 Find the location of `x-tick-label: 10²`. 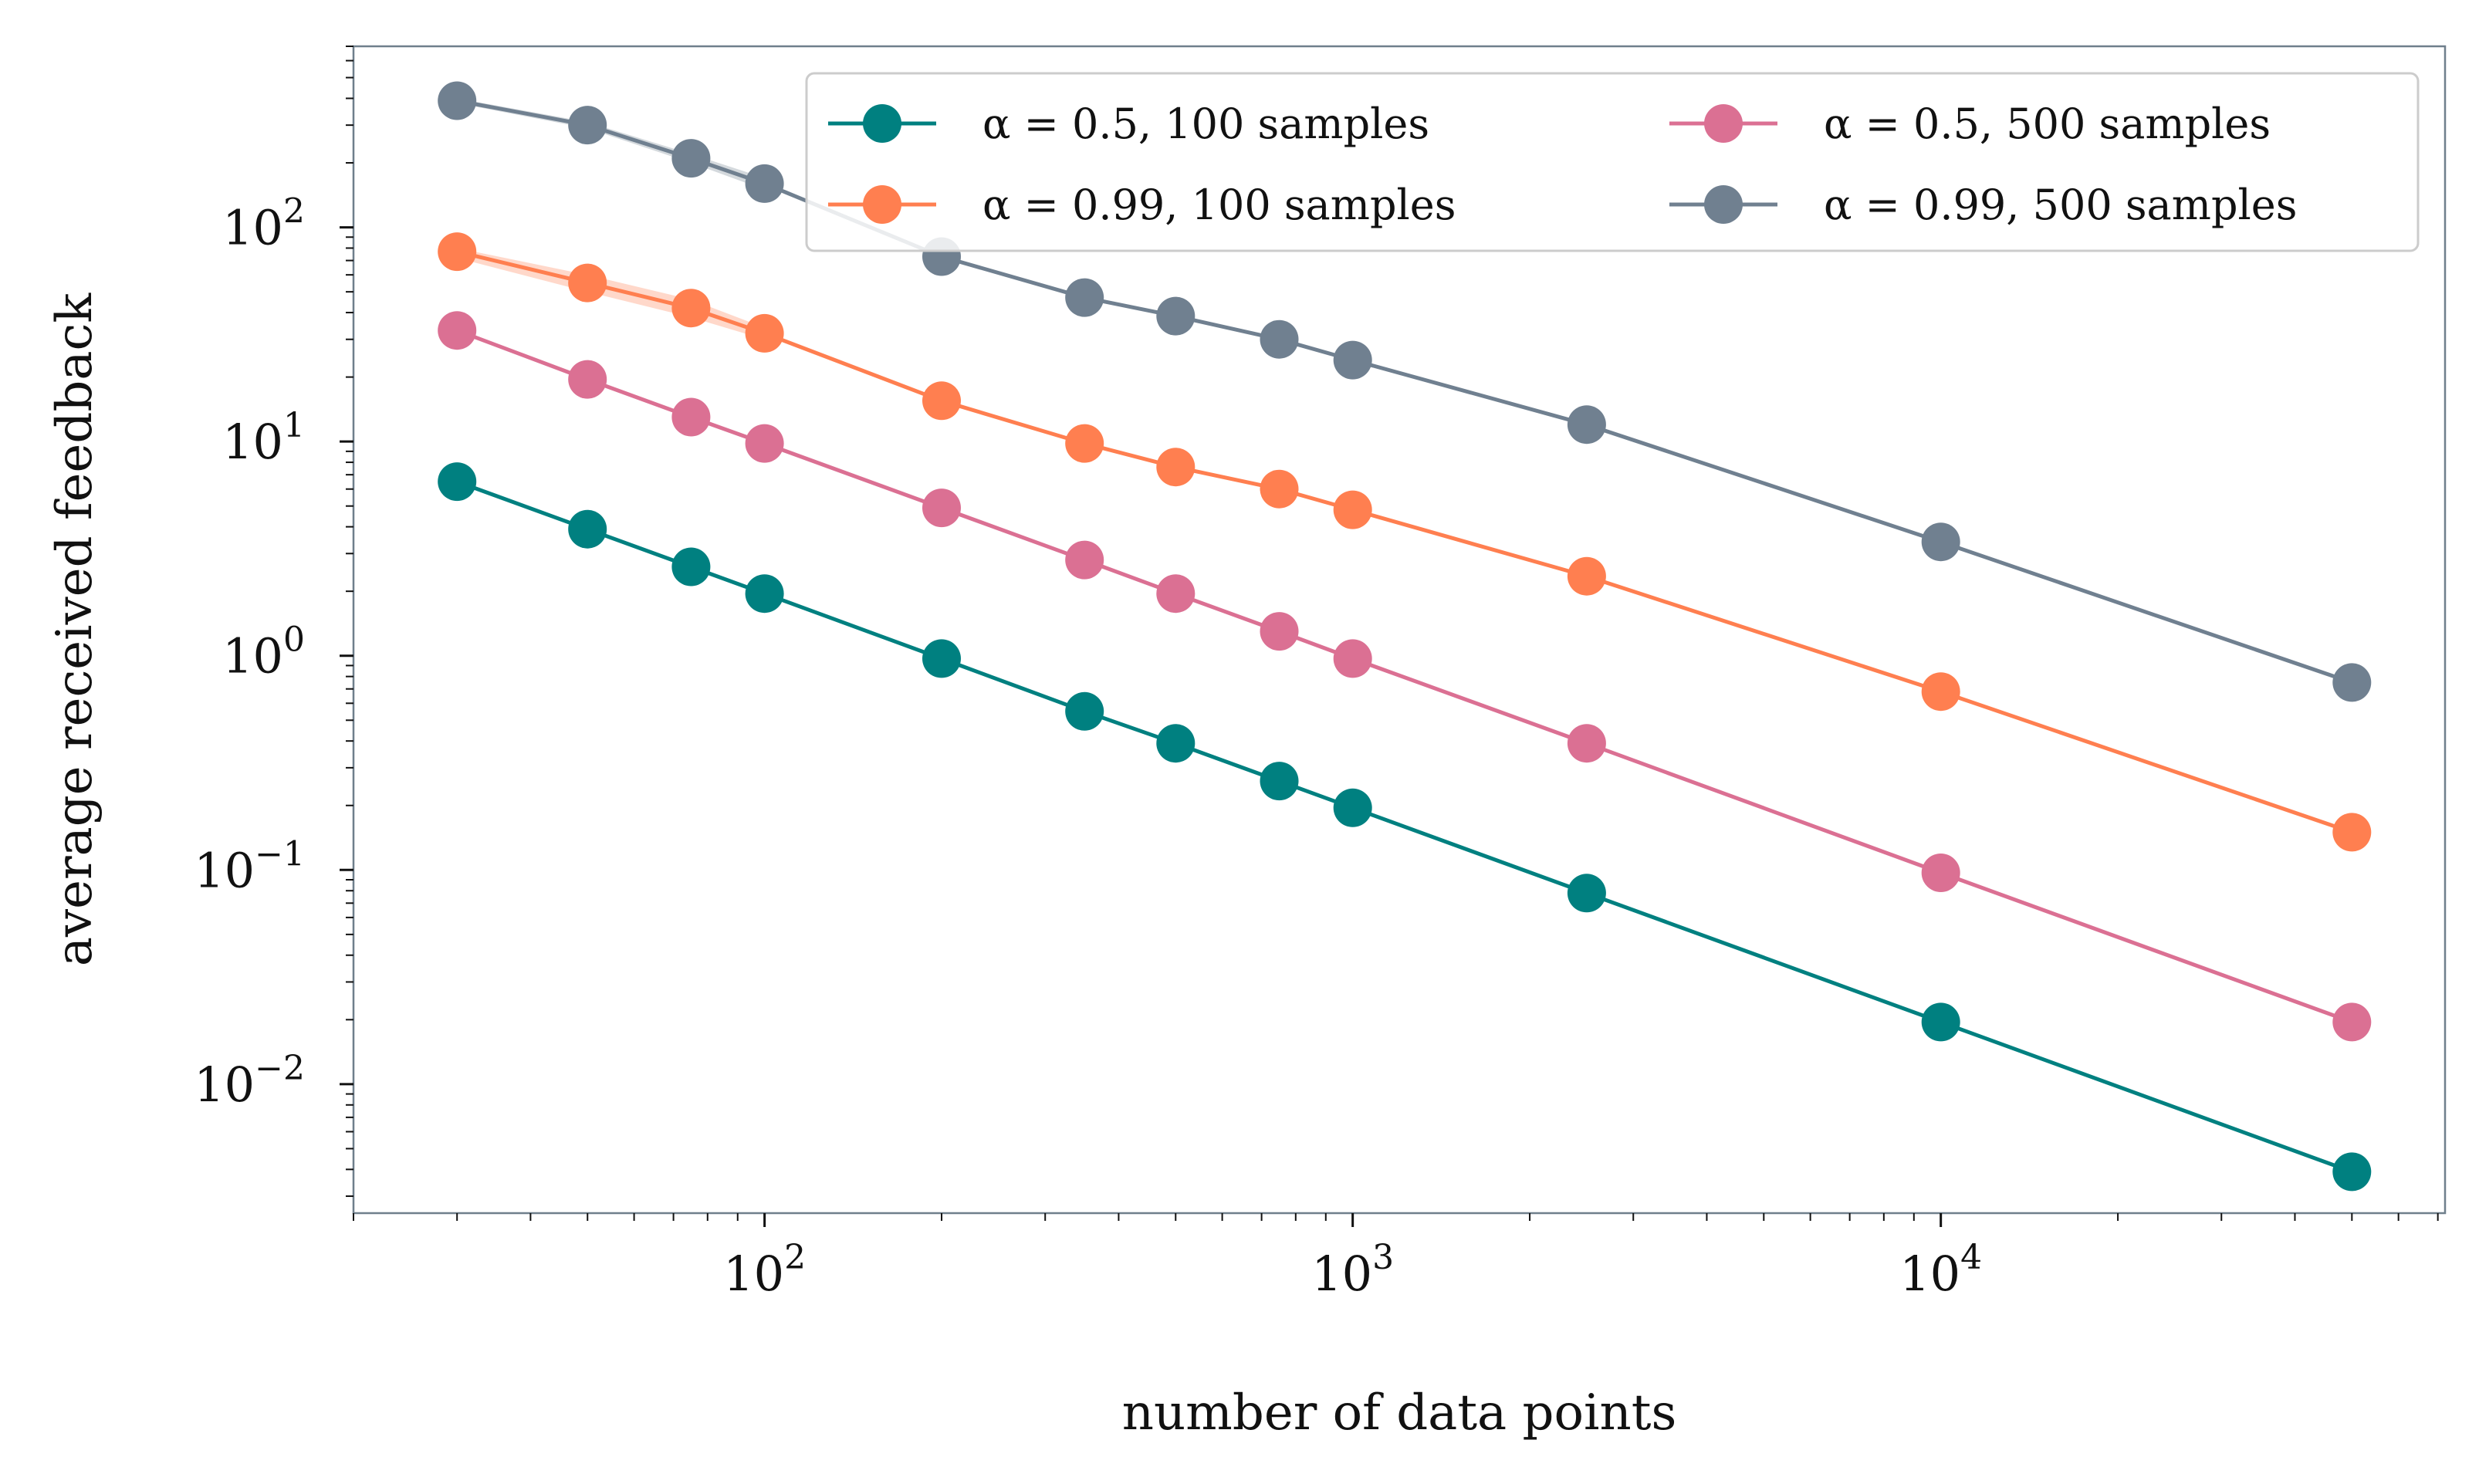

x-tick-label: 10² is located at coordinates (764, 1270).